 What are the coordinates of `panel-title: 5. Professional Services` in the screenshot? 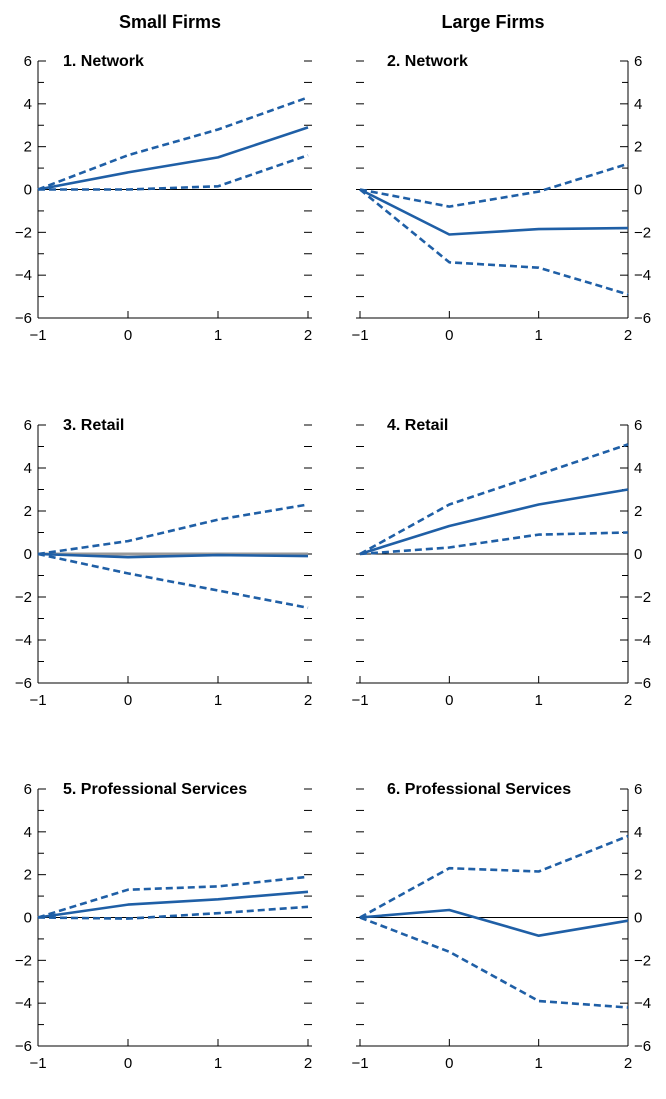 It's located at (155, 789).